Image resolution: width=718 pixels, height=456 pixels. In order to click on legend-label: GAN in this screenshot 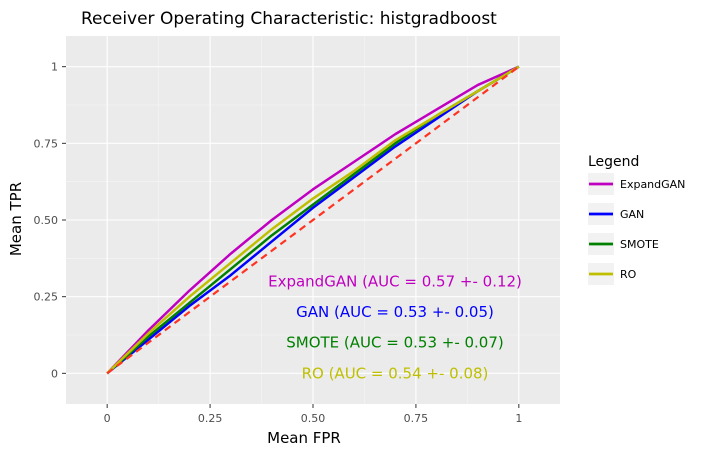, I will do `click(632, 214)`.